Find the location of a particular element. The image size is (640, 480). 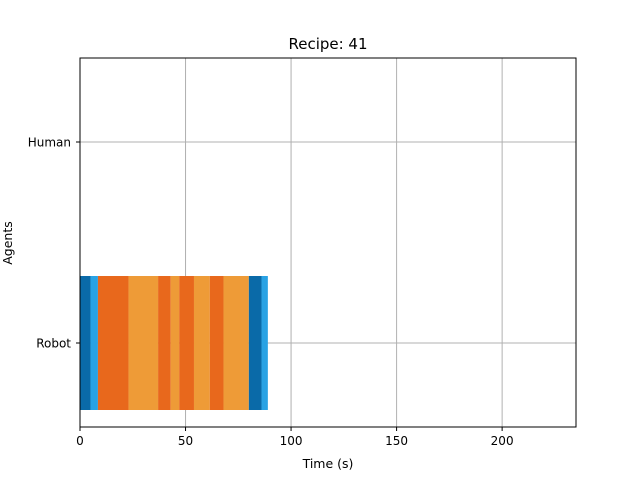

y-tick-label-robot: Robot is located at coordinates (53, 344).